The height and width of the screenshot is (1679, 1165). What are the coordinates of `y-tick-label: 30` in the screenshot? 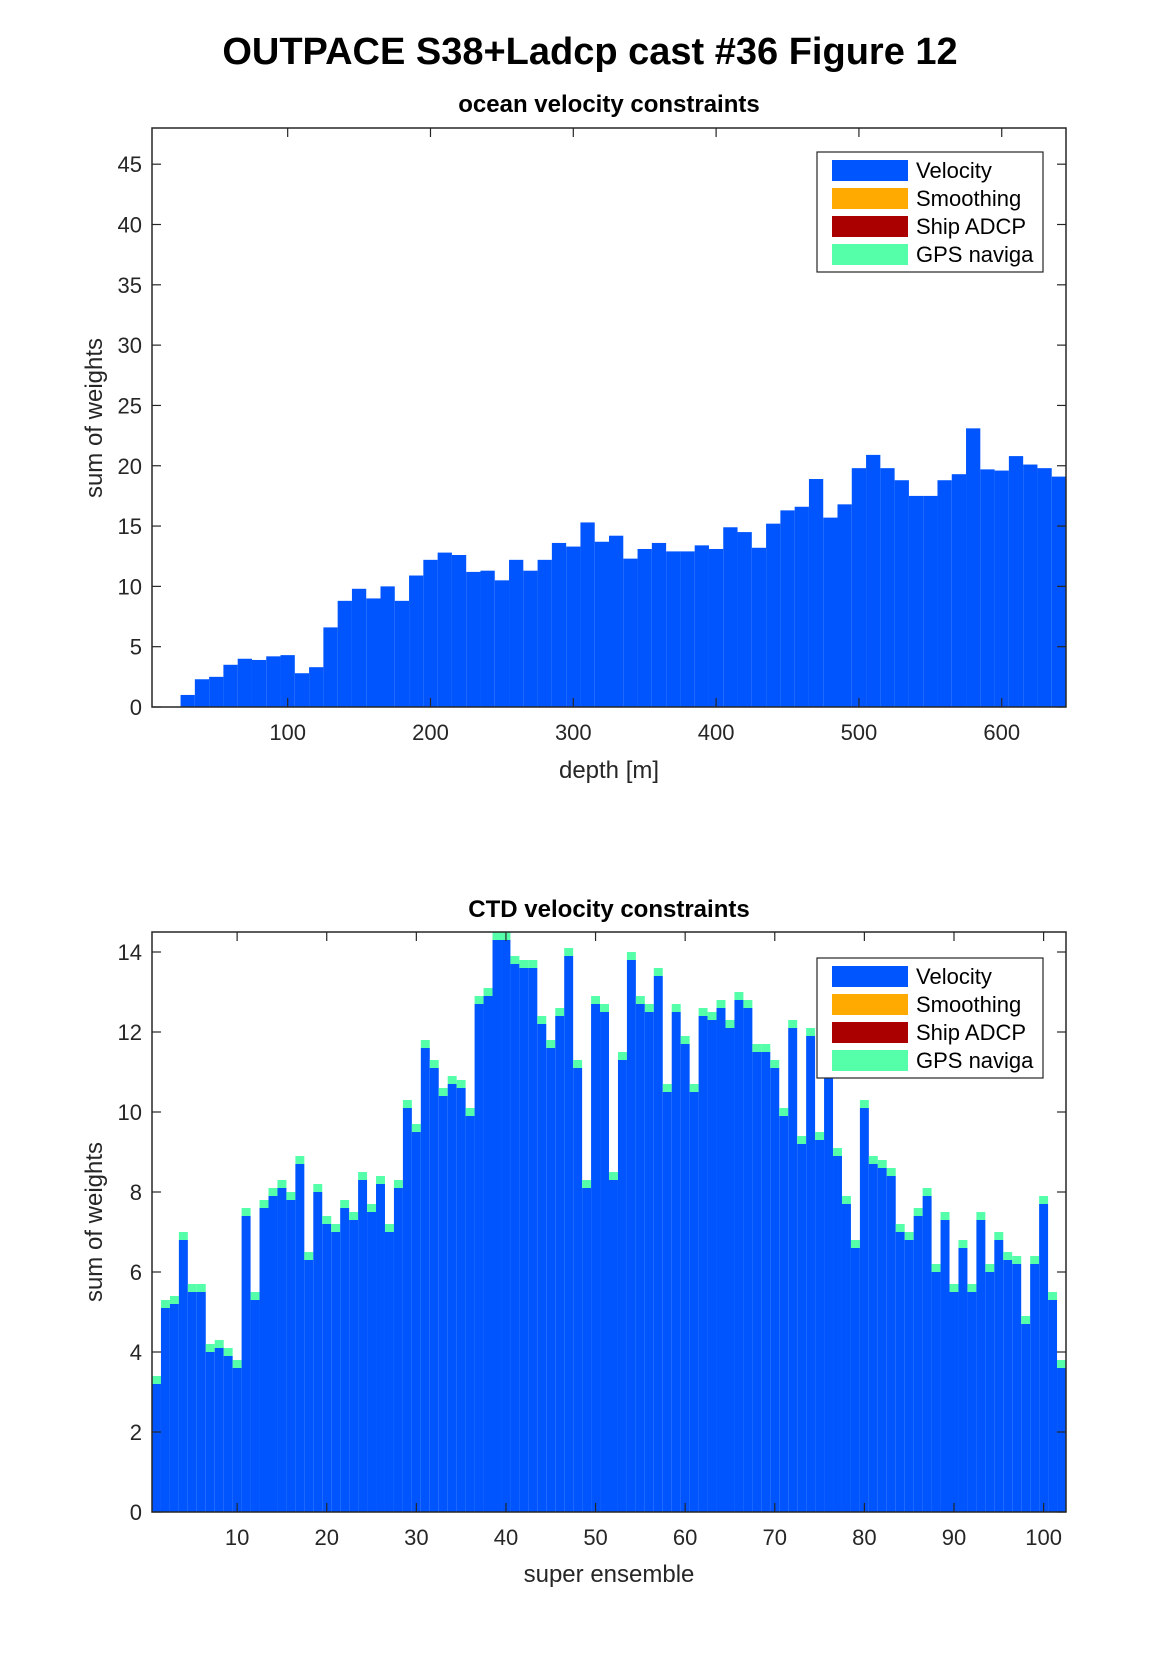 It's located at (130, 345).